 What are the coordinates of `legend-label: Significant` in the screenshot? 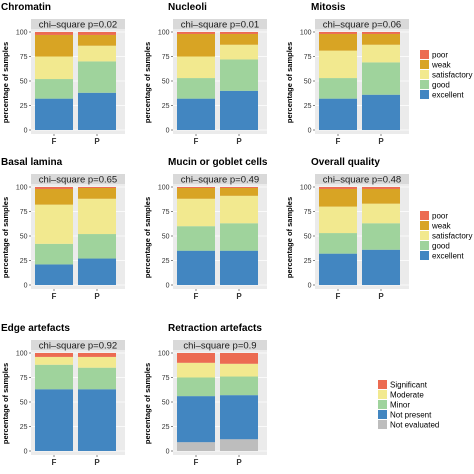 It's located at (409, 385).